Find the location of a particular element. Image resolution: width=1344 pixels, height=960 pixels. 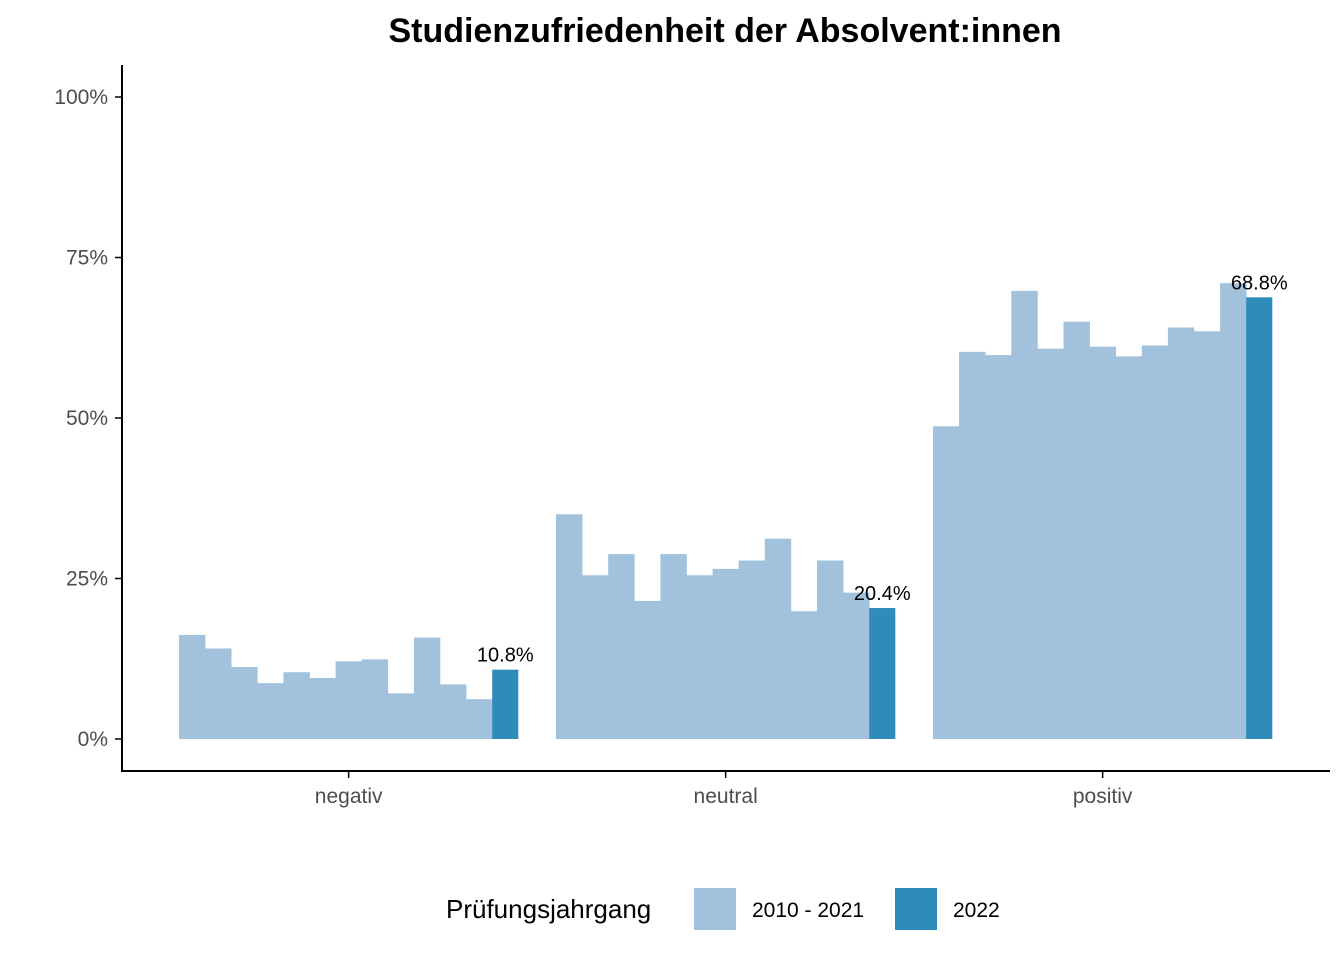

y-tick-label-0: 0% is located at coordinates (93, 739).